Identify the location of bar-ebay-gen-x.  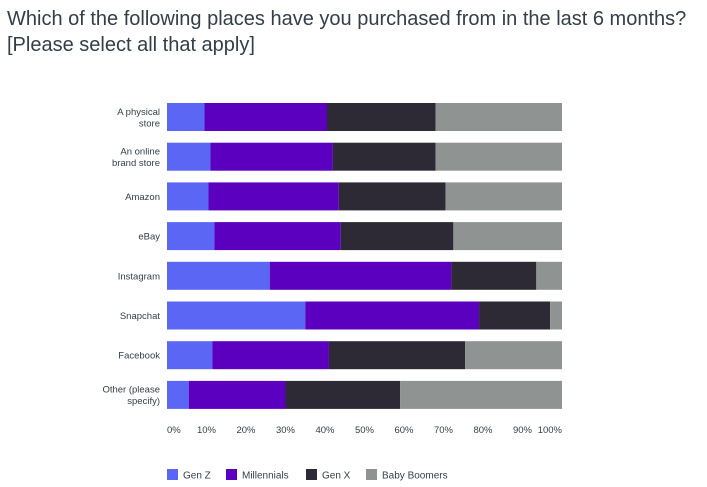
(397, 236).